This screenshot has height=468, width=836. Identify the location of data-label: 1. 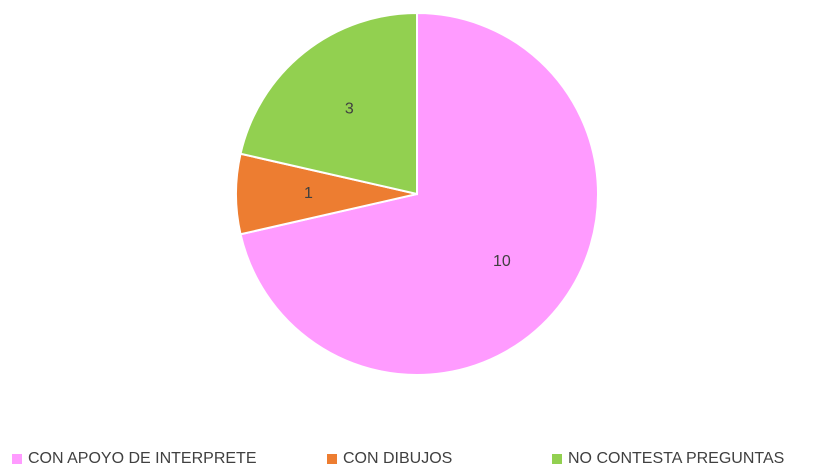
(308, 193).